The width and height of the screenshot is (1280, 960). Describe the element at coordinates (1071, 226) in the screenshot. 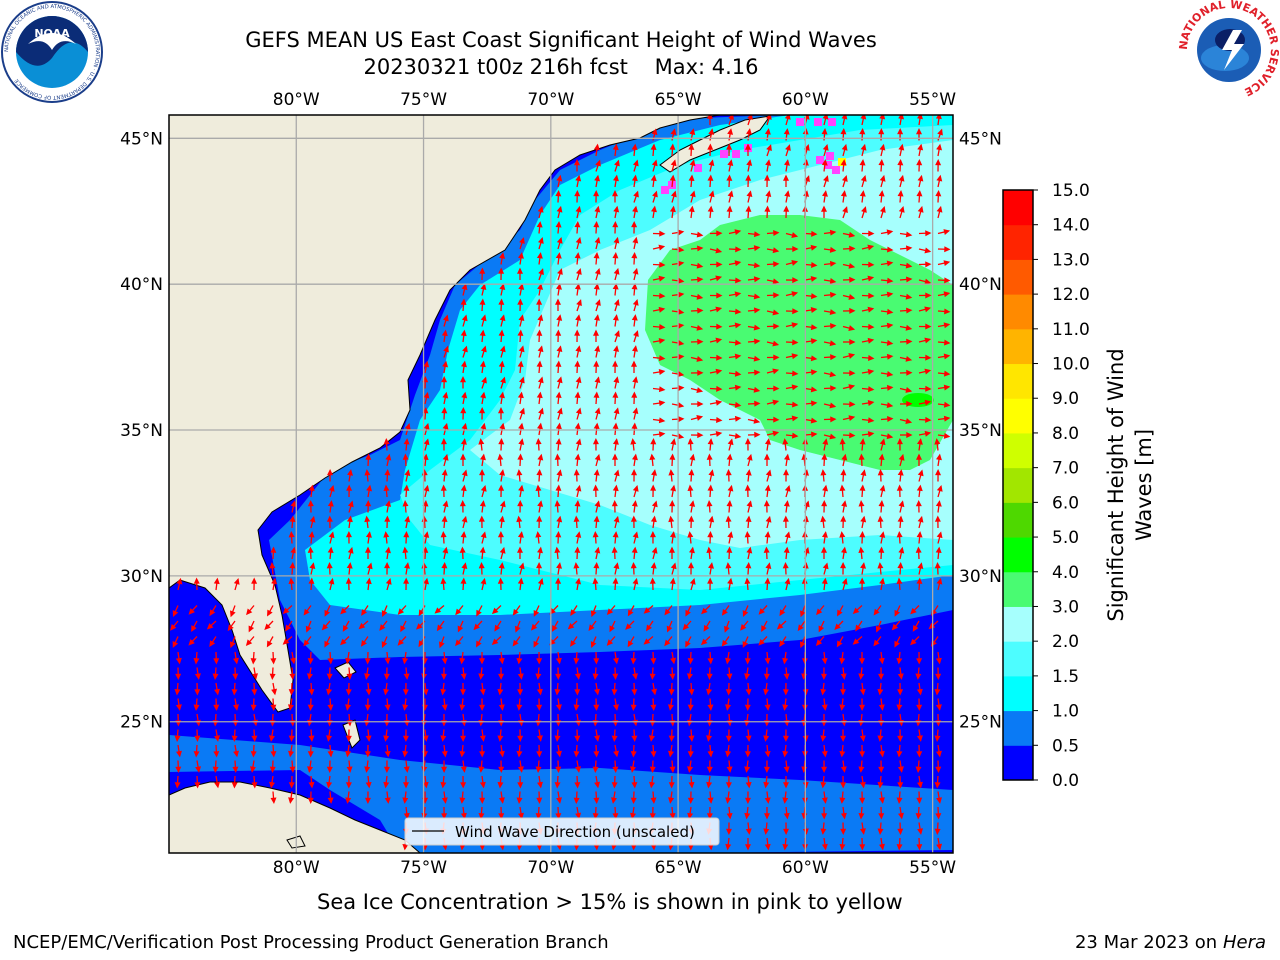

I see `colorbar-tick-label: 14.0` at that location.